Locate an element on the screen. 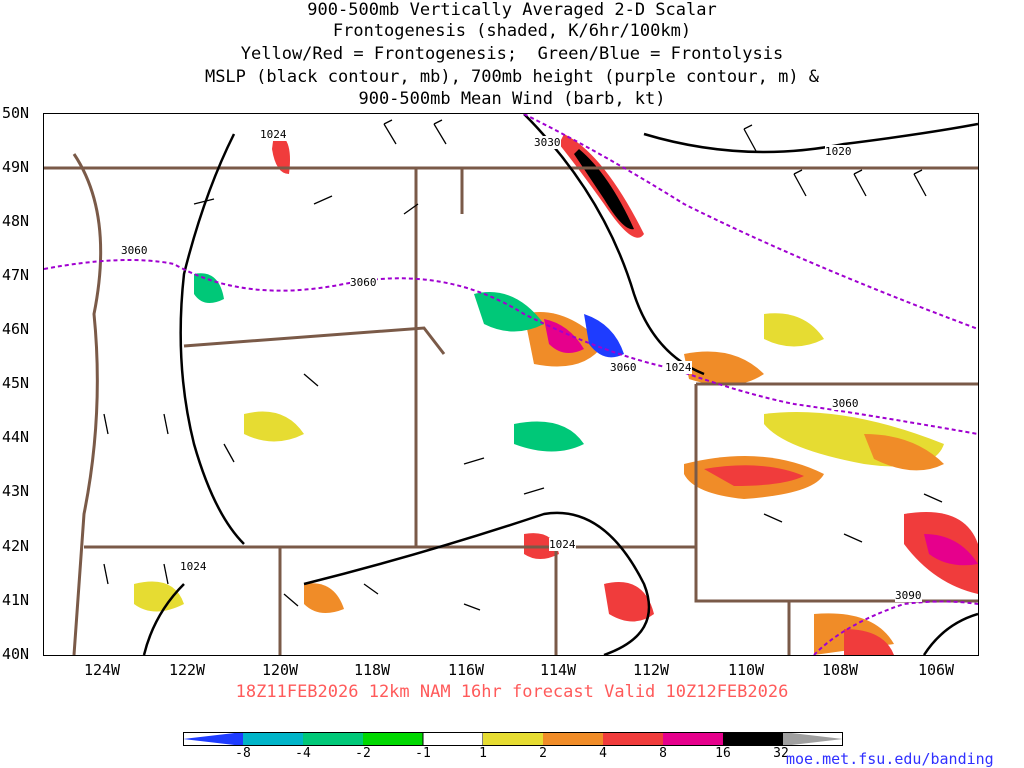 This screenshot has height=768, width=1024. lon-label-114w: 114W is located at coordinates (558, 670).